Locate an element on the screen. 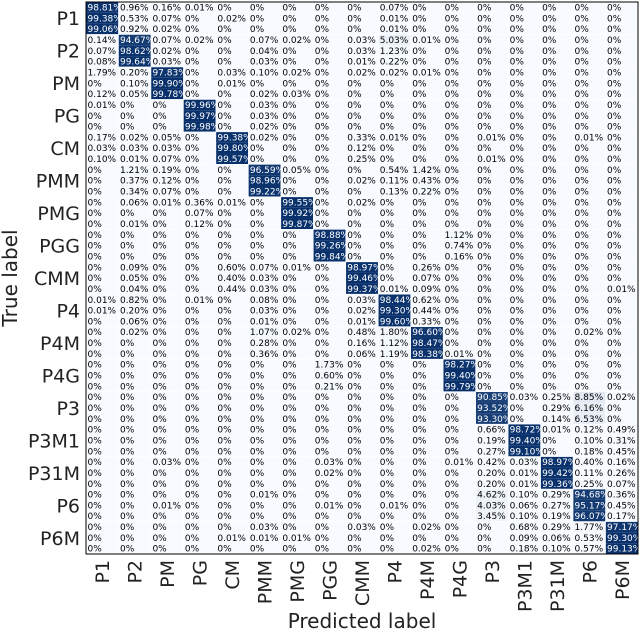 The height and width of the screenshot is (639, 640). cell-value: 0.10% is located at coordinates (589, 441).